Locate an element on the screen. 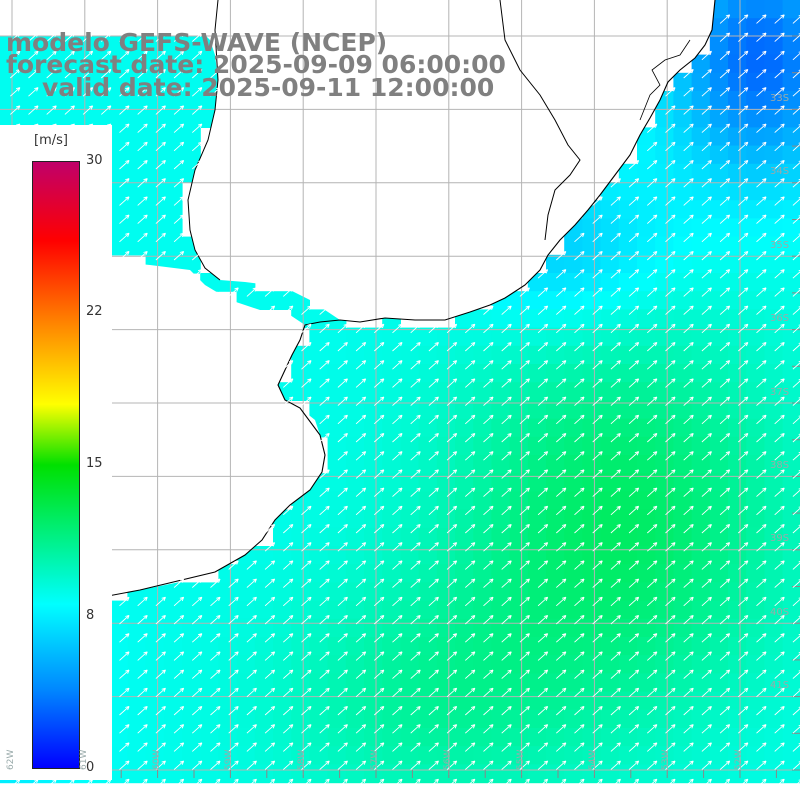 The width and height of the screenshot is (800, 800). latitude-label: 41S is located at coordinates (780, 686).